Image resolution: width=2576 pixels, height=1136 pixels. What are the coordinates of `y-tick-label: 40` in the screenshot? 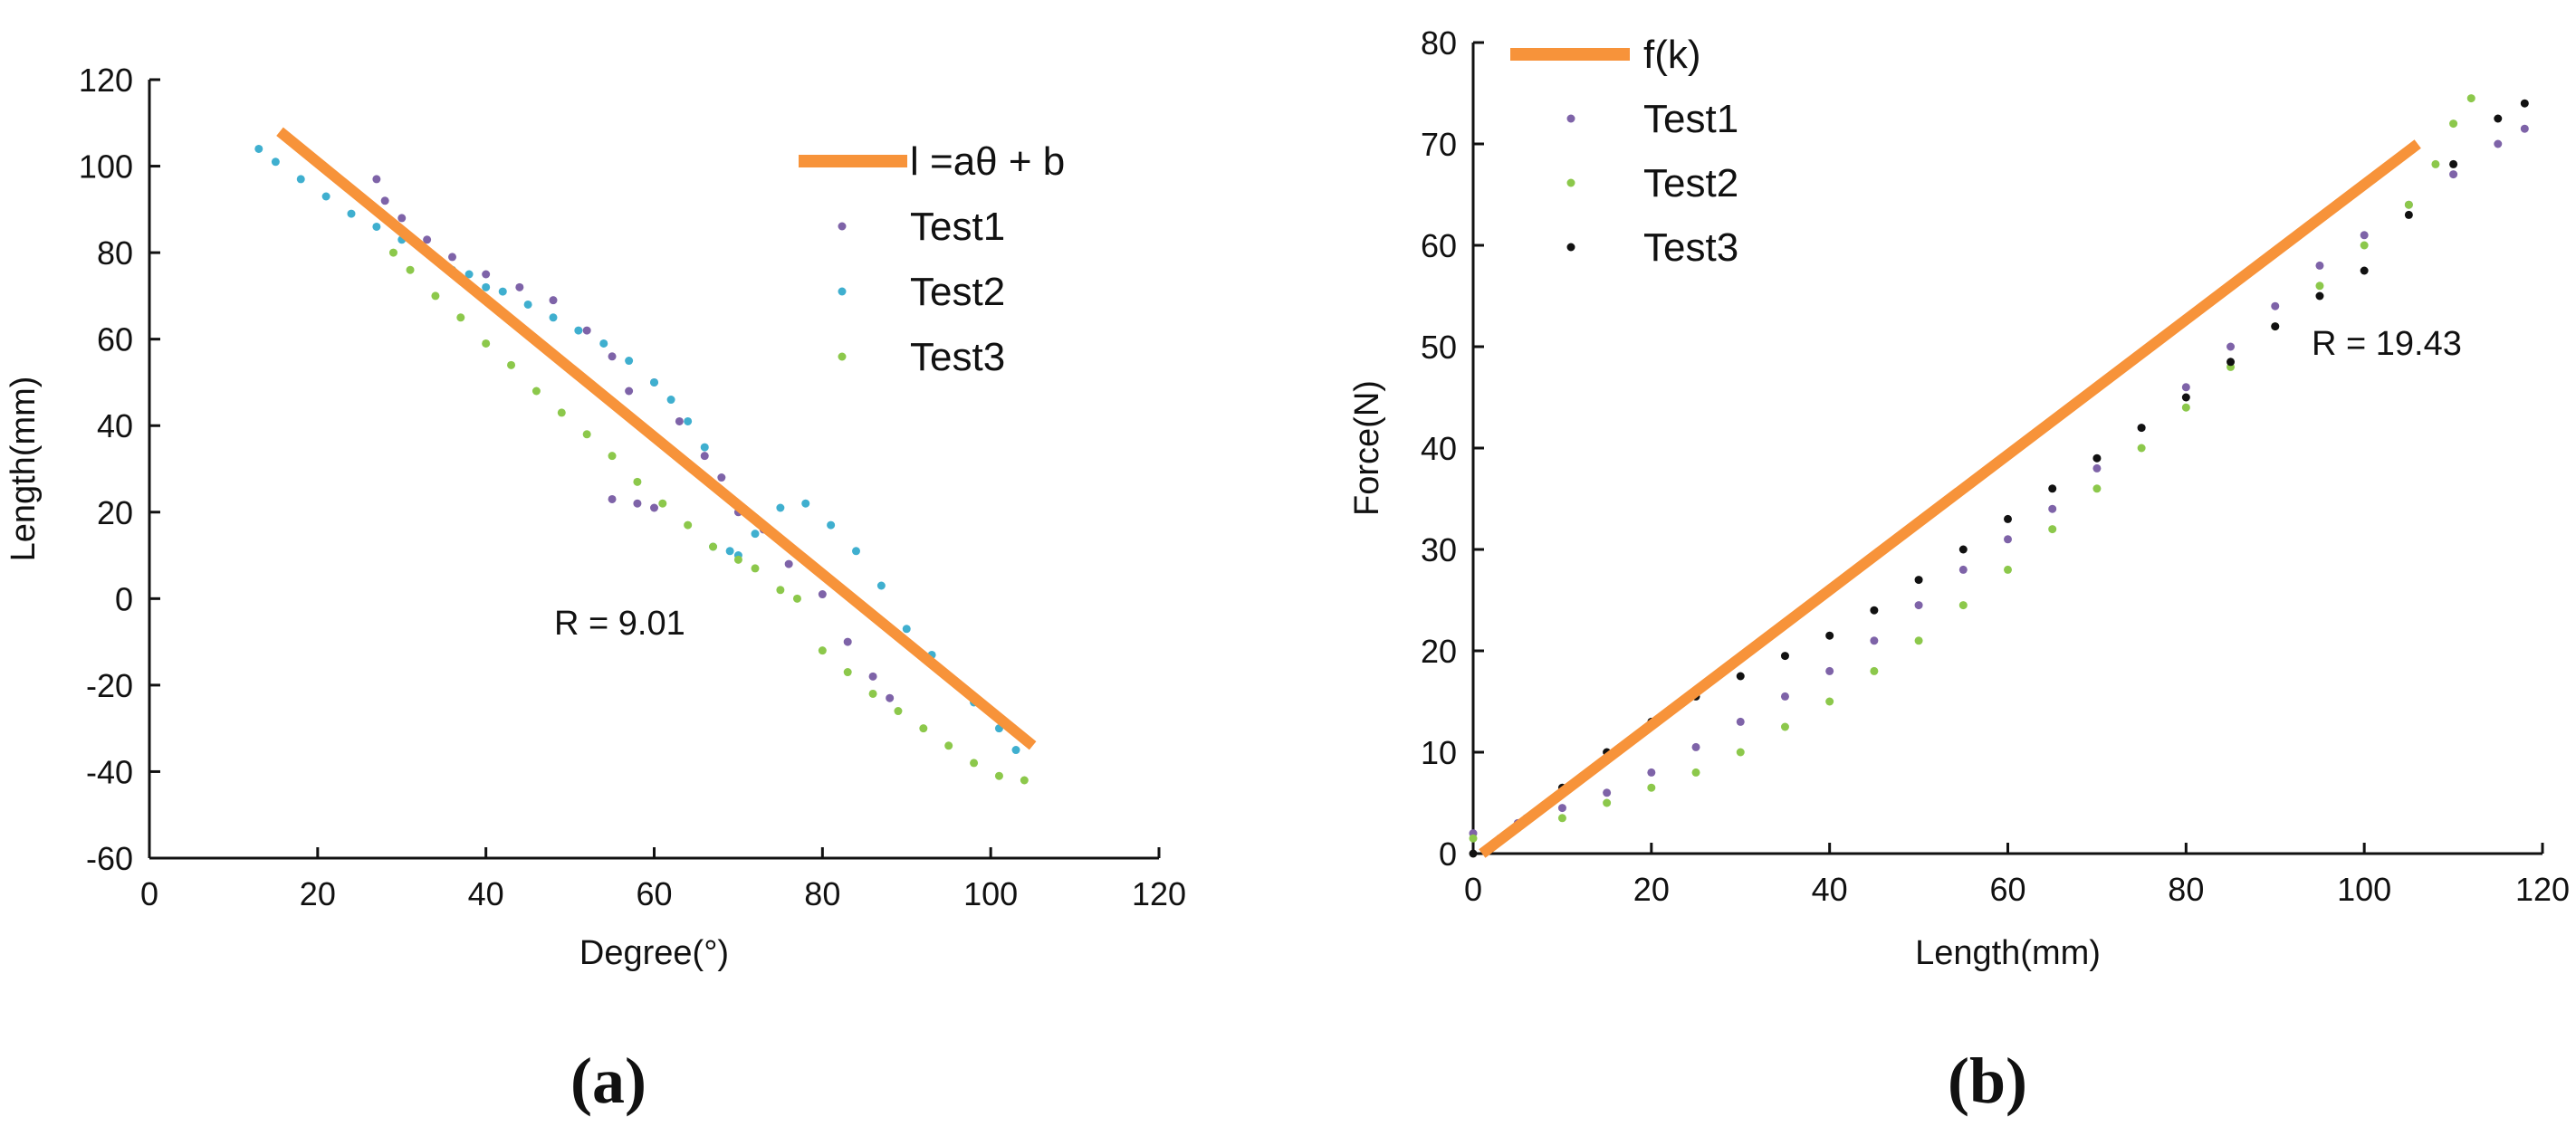 It's located at (115, 425).